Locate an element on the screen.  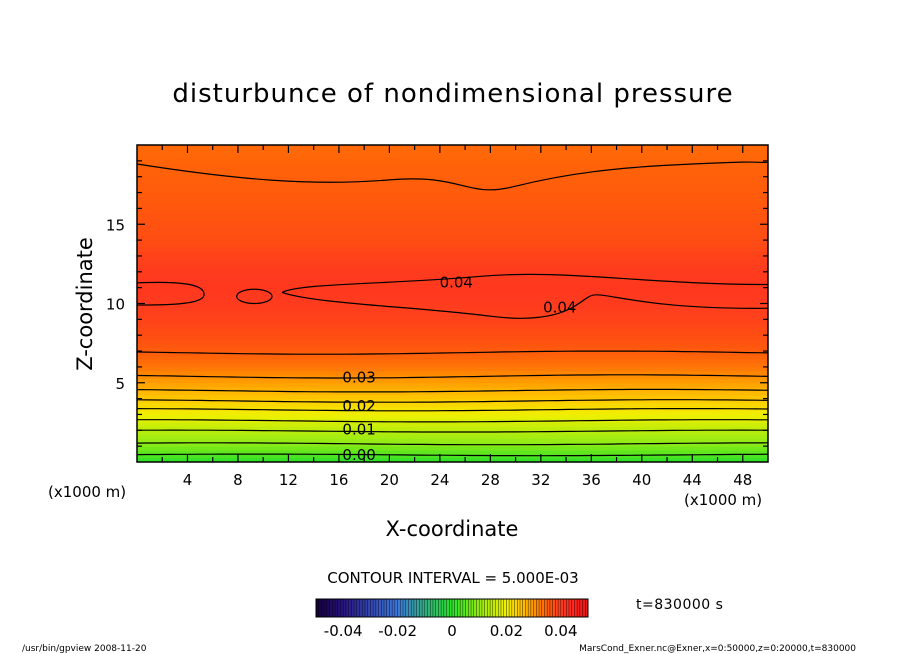
x-tick-label: 48 is located at coordinates (742, 480).